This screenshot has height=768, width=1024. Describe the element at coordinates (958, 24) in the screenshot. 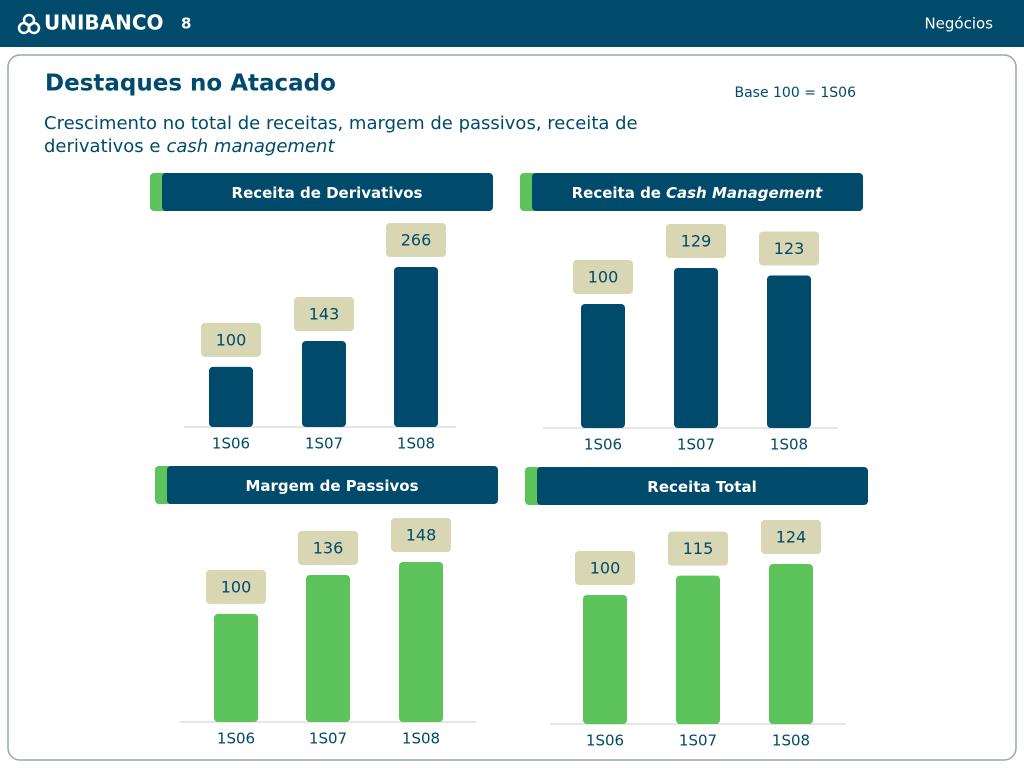

I see `section-name: Negócios` at that location.